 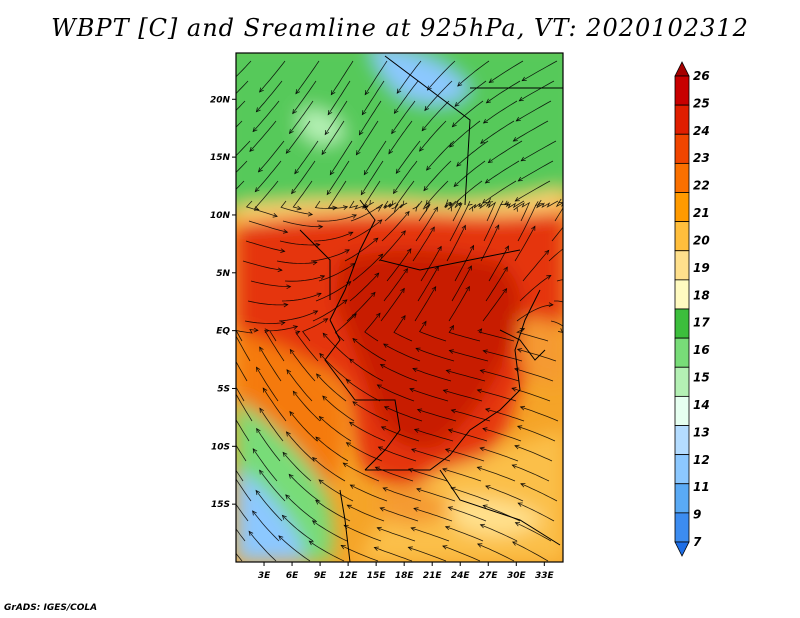 What do you see at coordinates (220, 100) in the screenshot?
I see `lat-tick-label: 20N` at bounding box center [220, 100].